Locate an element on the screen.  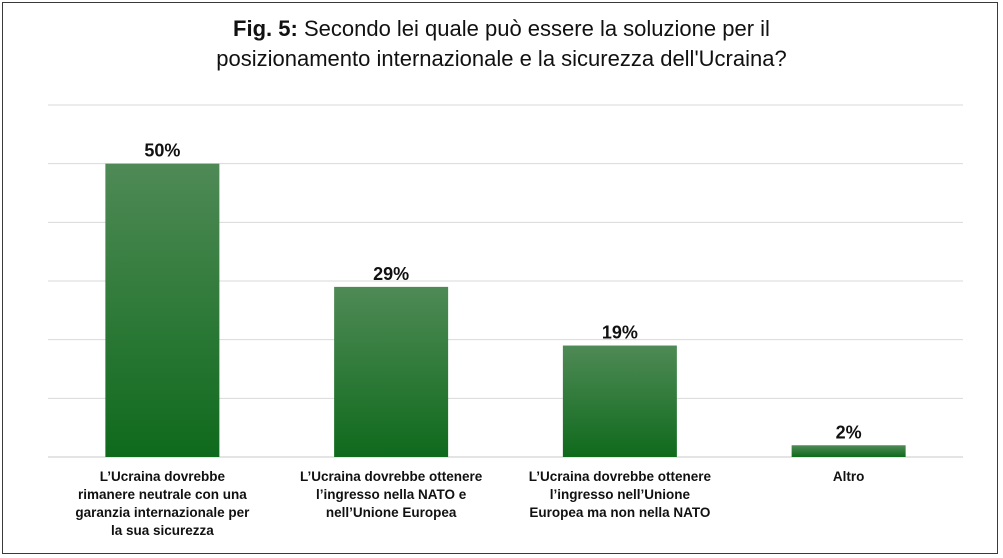
data-label-1: 50% is located at coordinates (162, 151).